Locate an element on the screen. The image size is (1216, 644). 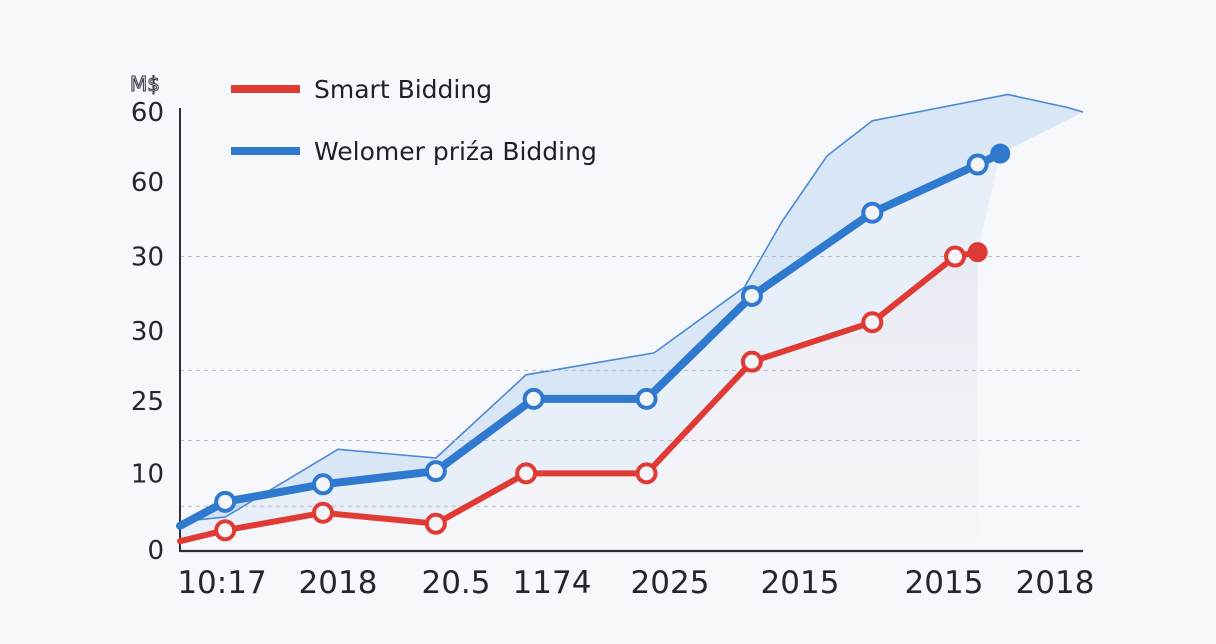
y-tick-label: 25 is located at coordinates (147, 402).